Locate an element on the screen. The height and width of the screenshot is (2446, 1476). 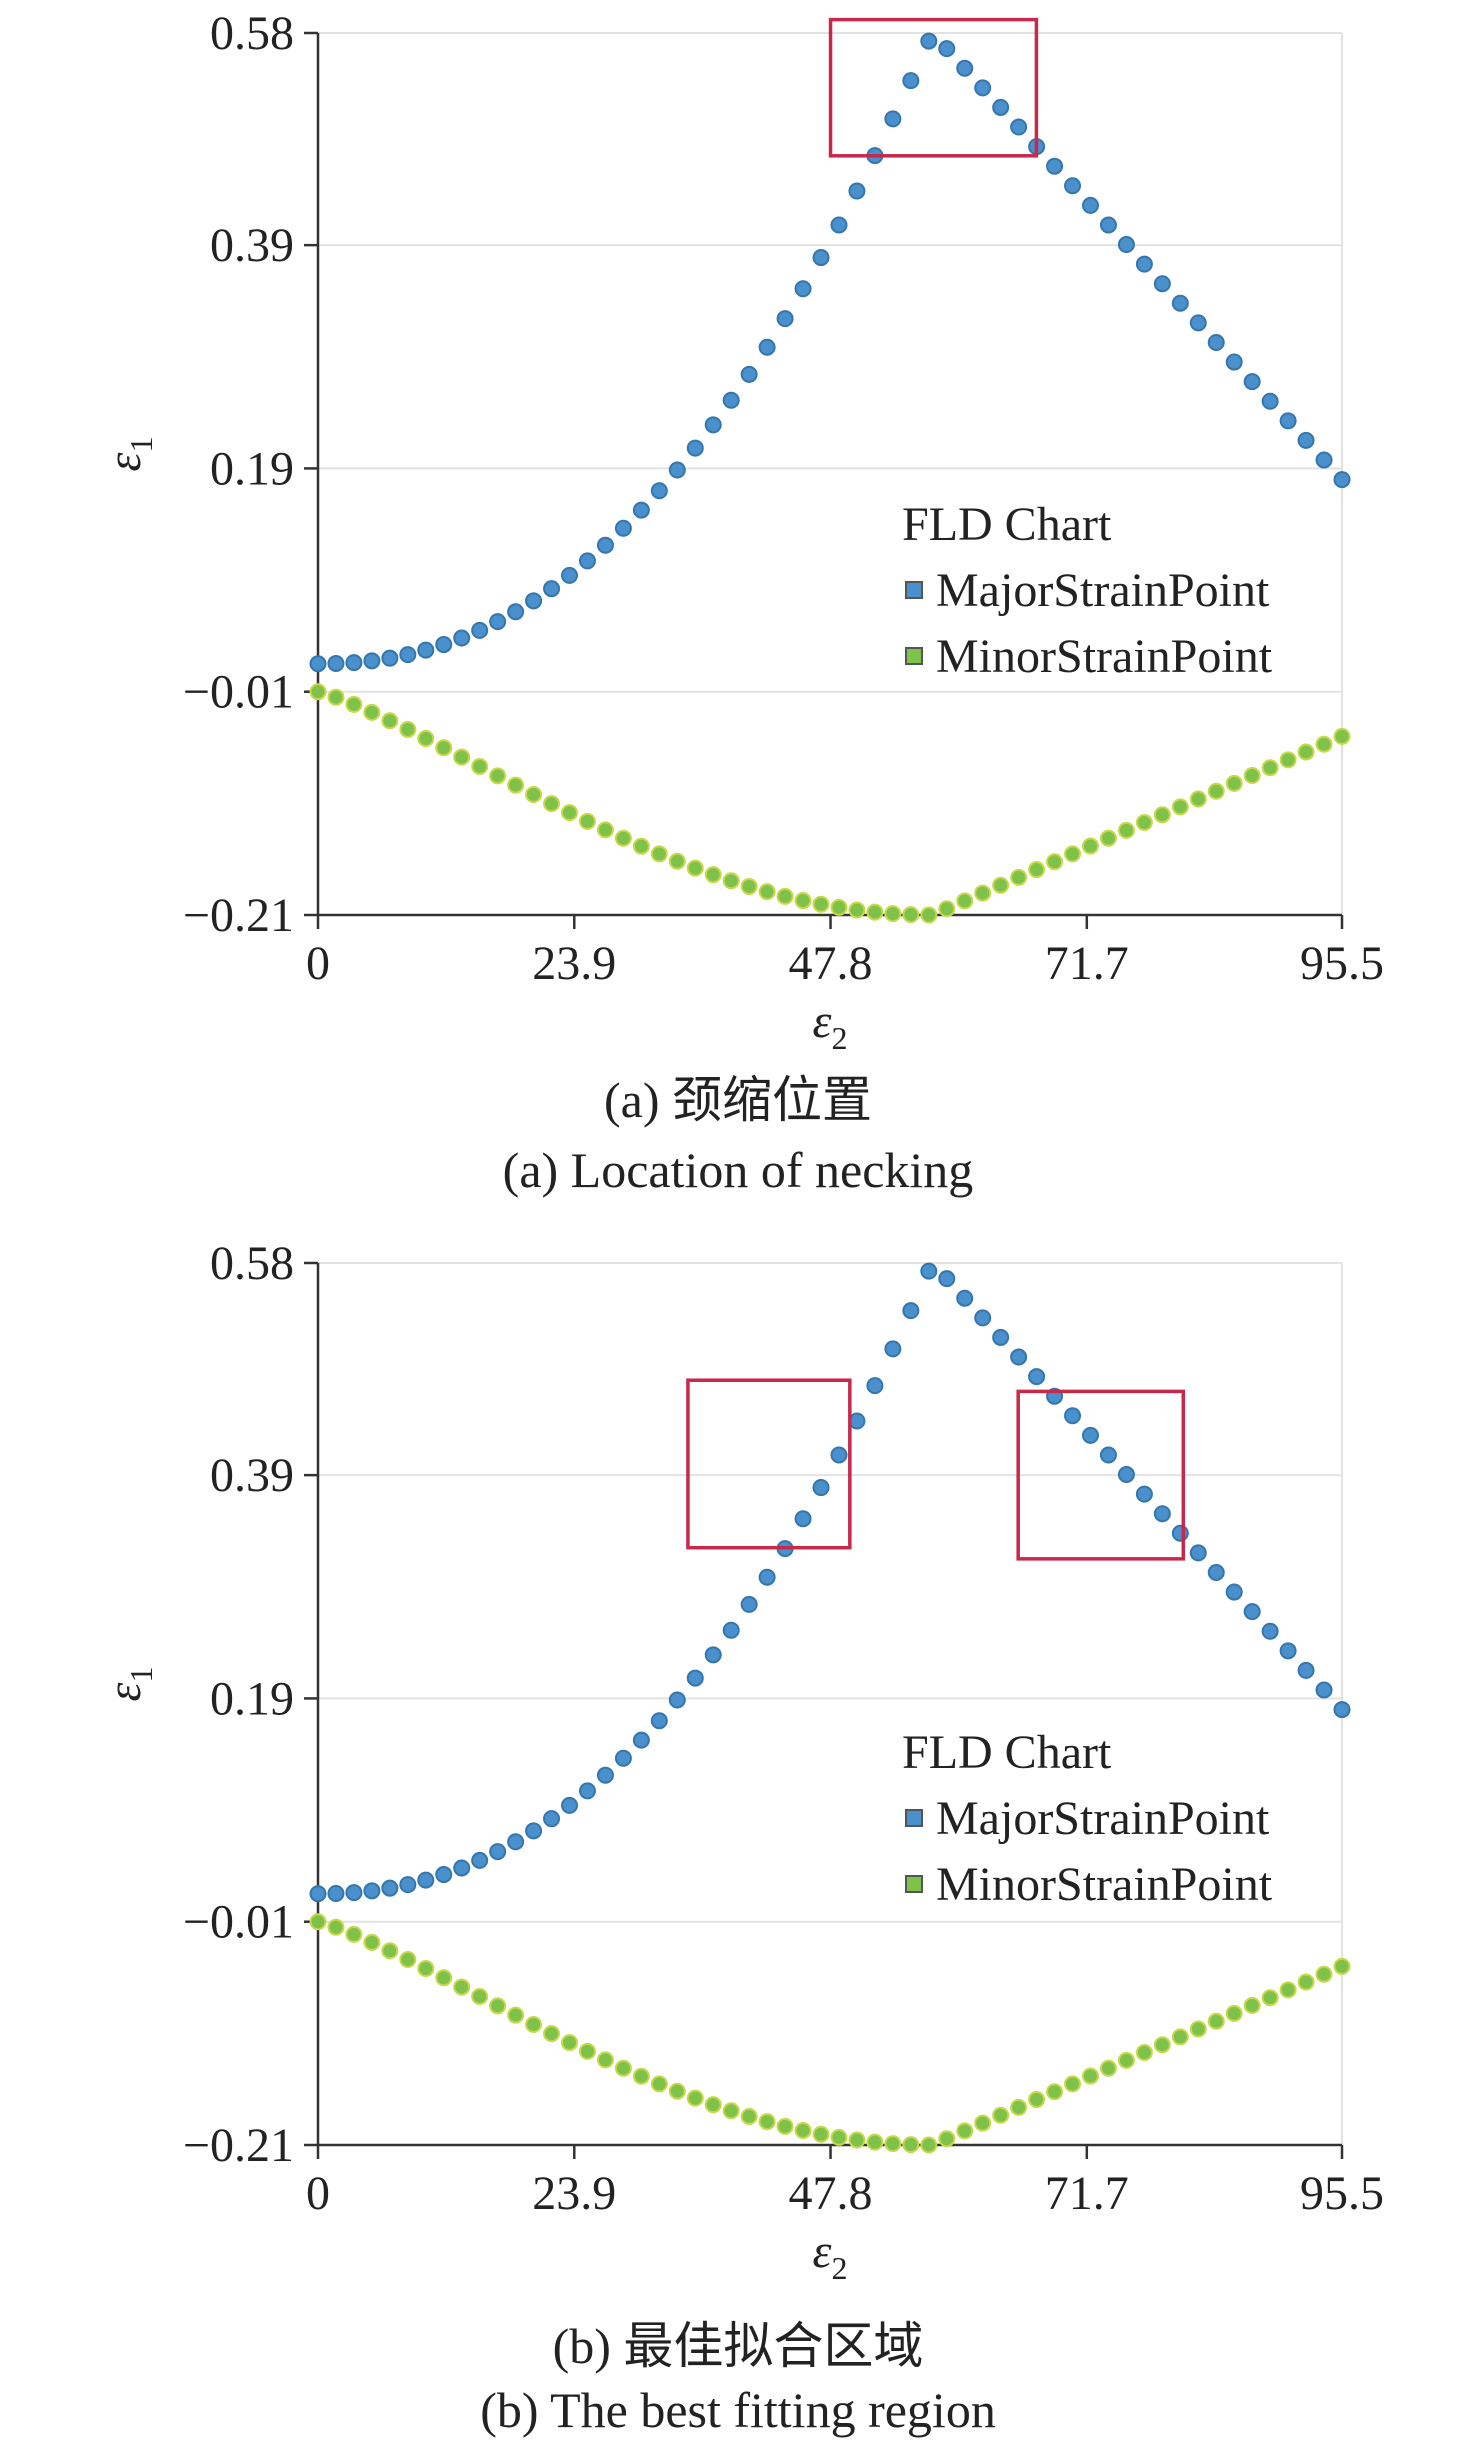
series-minor is located at coordinates (830, 2033).